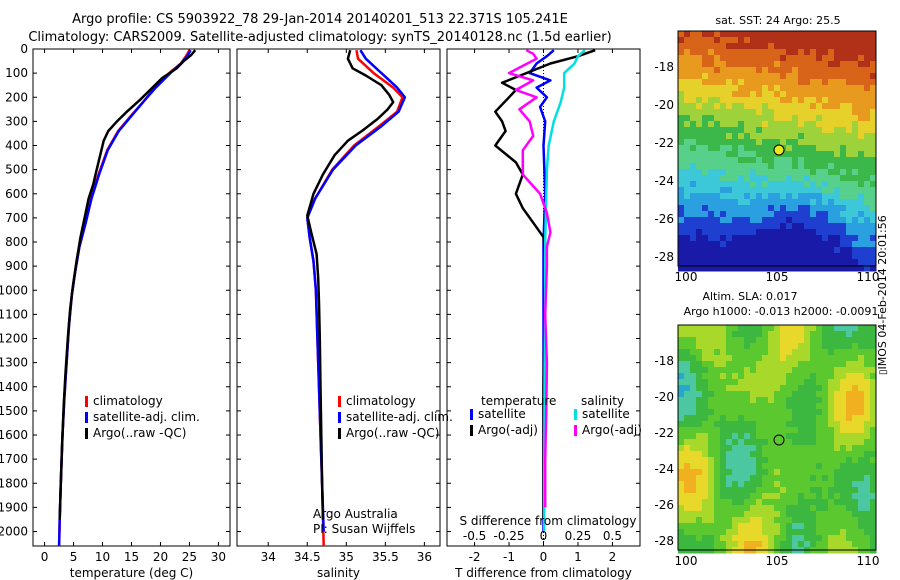  What do you see at coordinates (381, 401) in the screenshot?
I see `legend-salinity-label: climatology` at bounding box center [381, 401].